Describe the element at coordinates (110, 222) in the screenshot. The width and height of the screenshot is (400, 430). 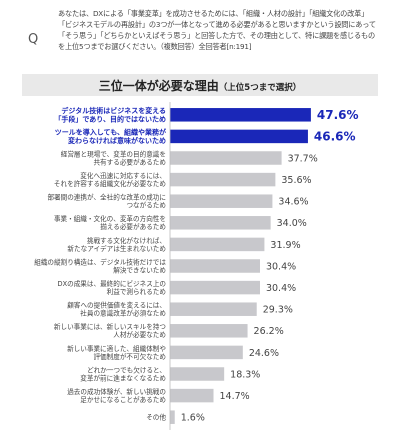
I see `category-label-5: 事業・組織・文化の、変革の方向性を揃える必要があるため` at that location.